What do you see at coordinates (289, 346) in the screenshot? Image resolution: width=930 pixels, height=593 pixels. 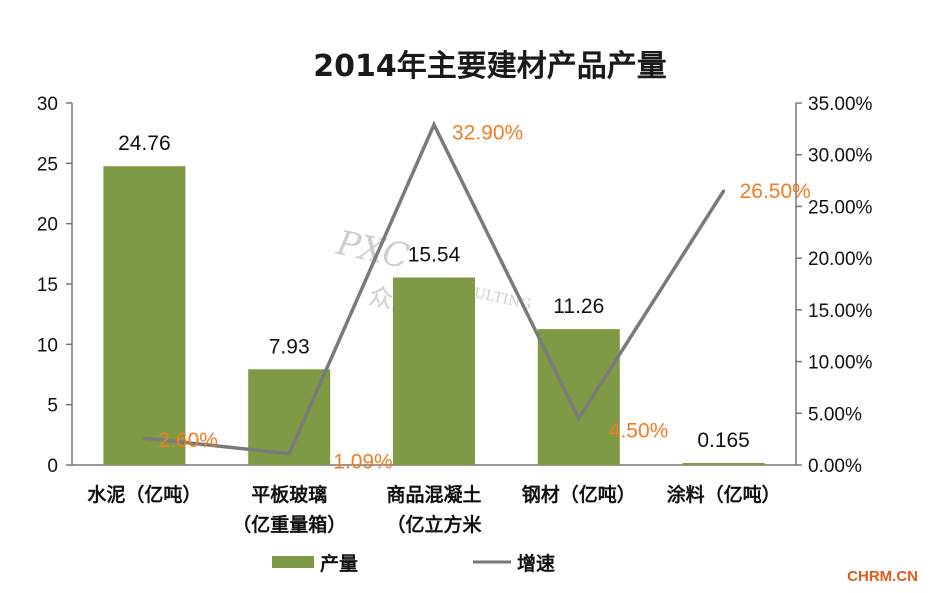 I see `bar-value-label: 7.93` at bounding box center [289, 346].